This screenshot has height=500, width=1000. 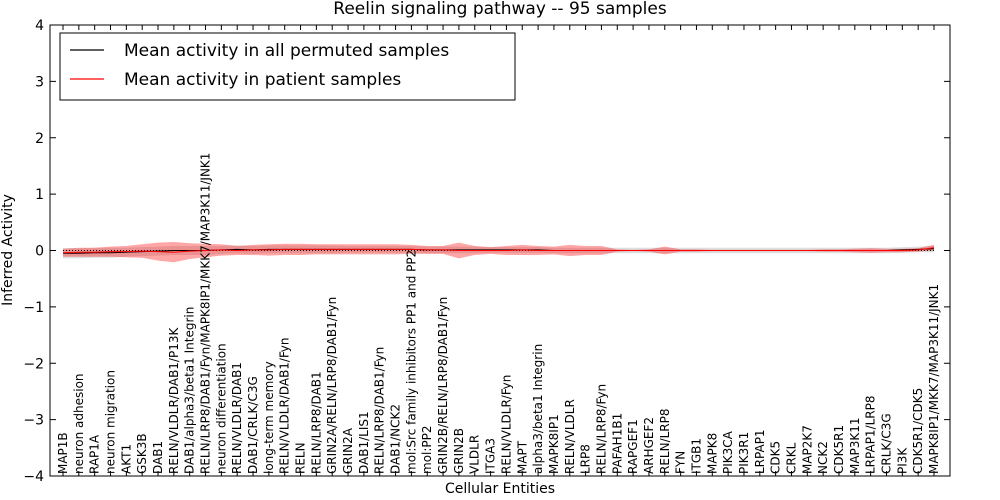 What do you see at coordinates (286, 51) in the screenshot?
I see `legend-label-permuted: Mean activity in all permuted samples` at bounding box center [286, 51].